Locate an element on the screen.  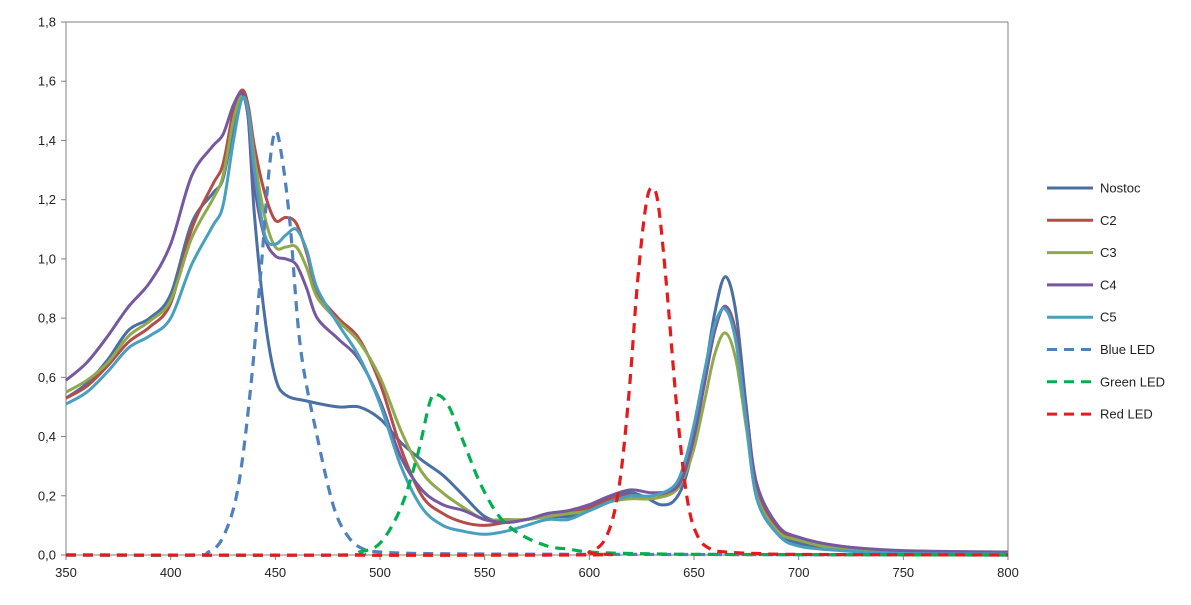
legend-item-red-led: Red LED is located at coordinates (1100, 414).